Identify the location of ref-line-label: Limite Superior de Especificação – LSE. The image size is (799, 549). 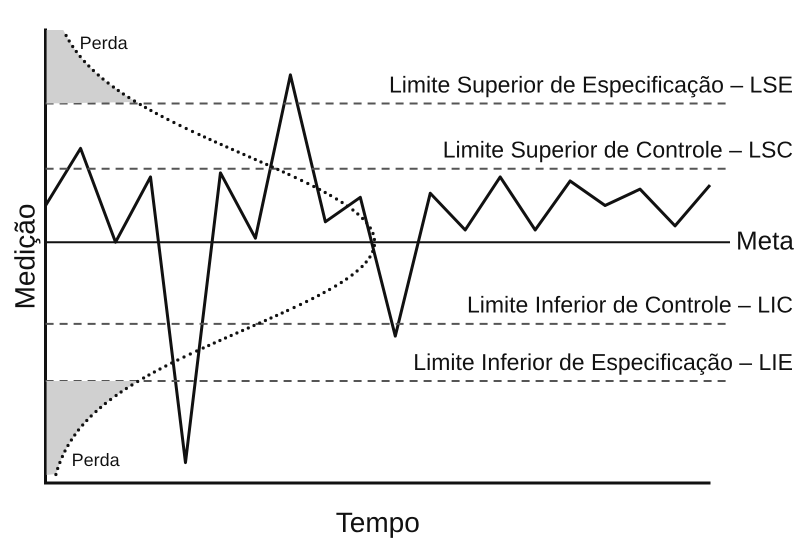
(591, 84).